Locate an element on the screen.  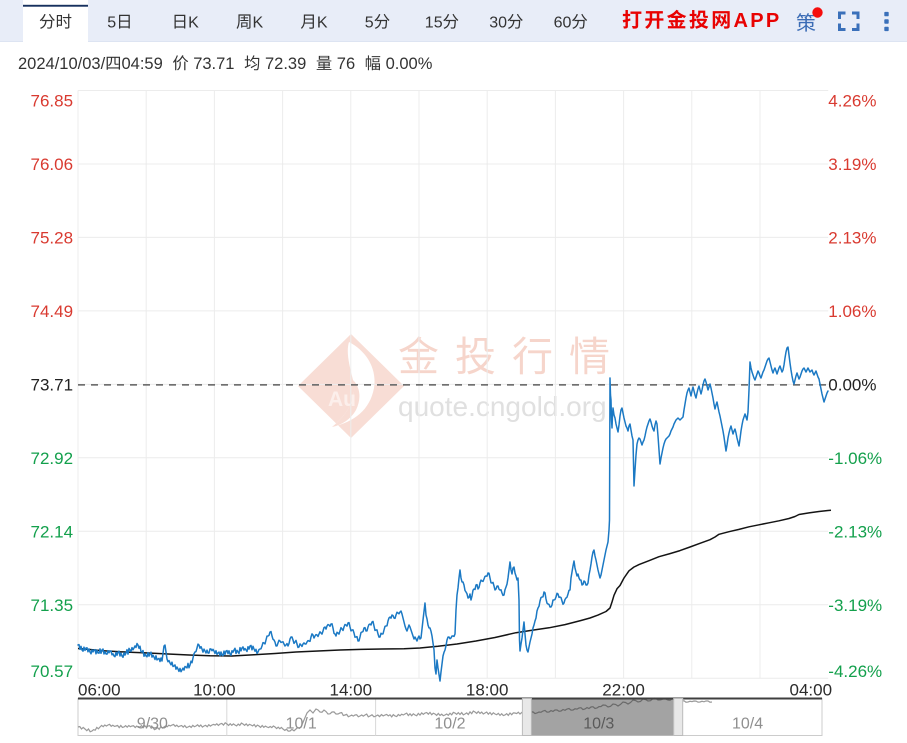
svg-text: 10/4 is located at coordinates (747, 724).